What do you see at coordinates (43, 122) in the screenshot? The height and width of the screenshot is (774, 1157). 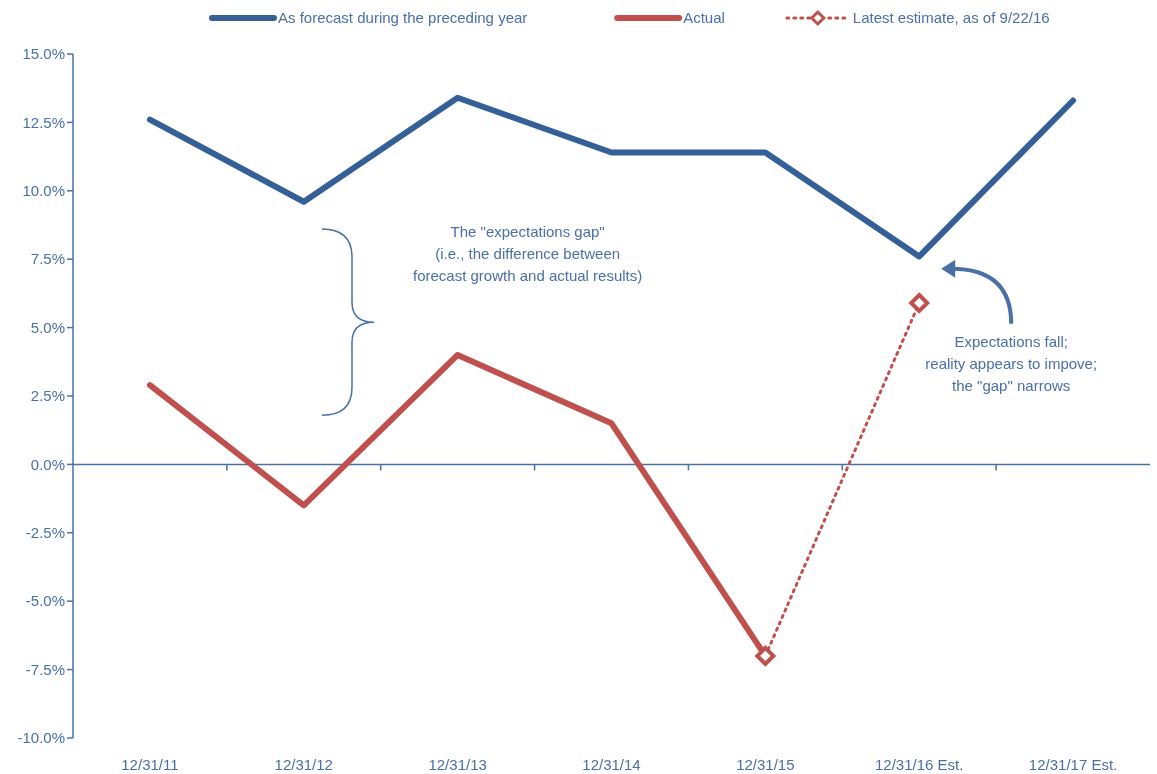 I see `y-tick-label: 12.5%` at bounding box center [43, 122].